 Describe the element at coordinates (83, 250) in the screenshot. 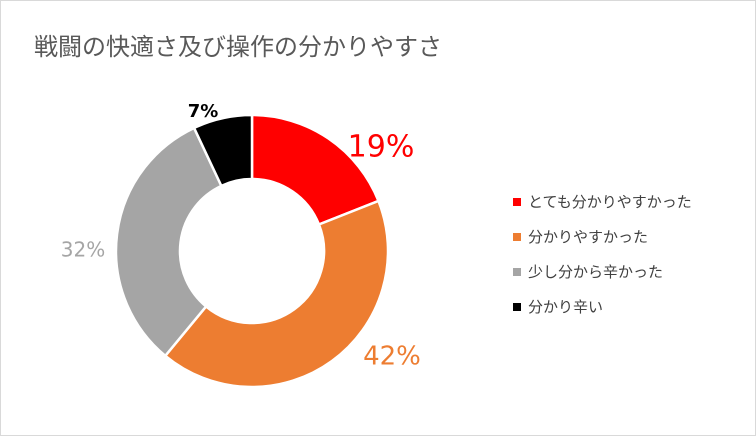

I see `data-label-somewhat-hard: 32%` at that location.